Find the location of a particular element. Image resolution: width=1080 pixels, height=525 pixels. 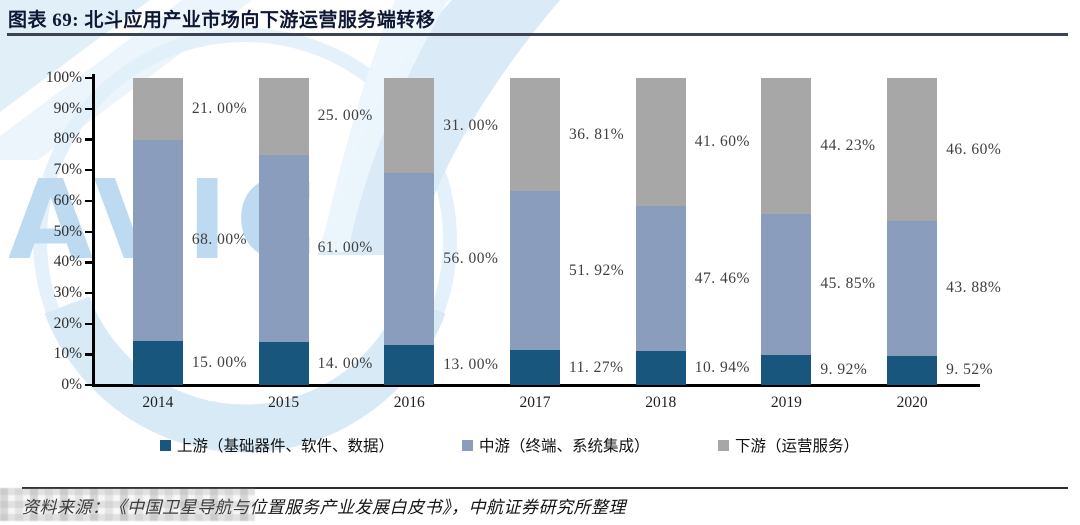

y-tick-label: 80% is located at coordinates (67, 139).